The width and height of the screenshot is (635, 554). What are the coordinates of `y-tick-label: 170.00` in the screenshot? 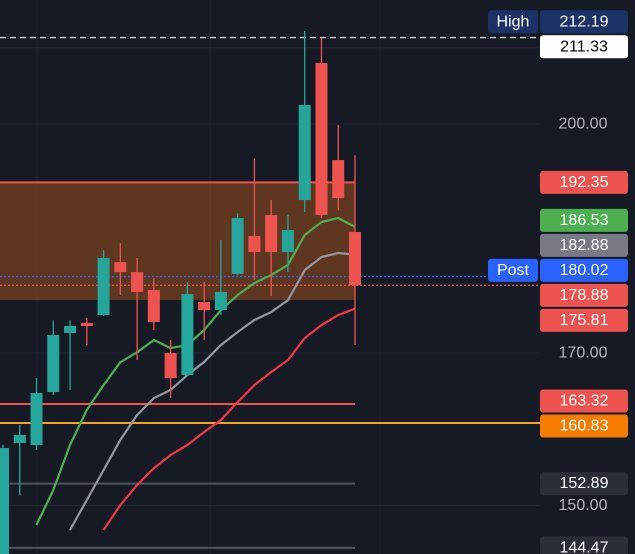 It's located at (583, 353).